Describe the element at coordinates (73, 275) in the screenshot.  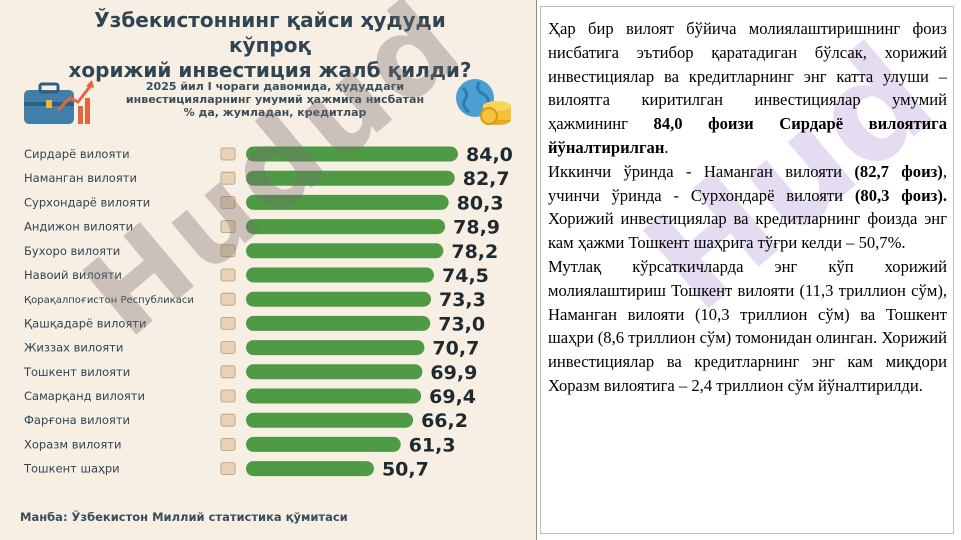
I see `category-label: Навоий вилояти` at that location.